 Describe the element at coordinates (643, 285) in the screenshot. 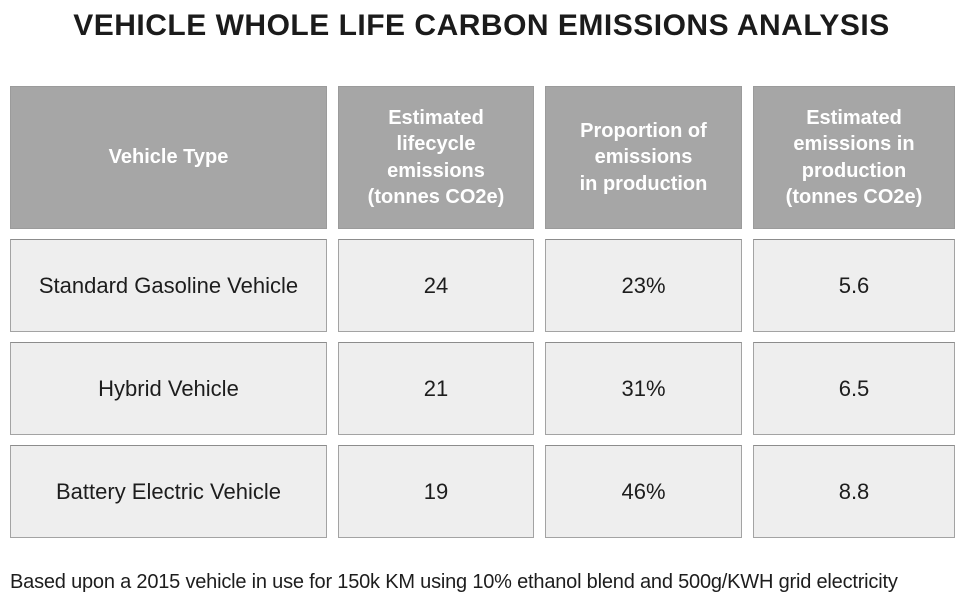

I see `cell-gasoline-production-proportion: 23%` at that location.